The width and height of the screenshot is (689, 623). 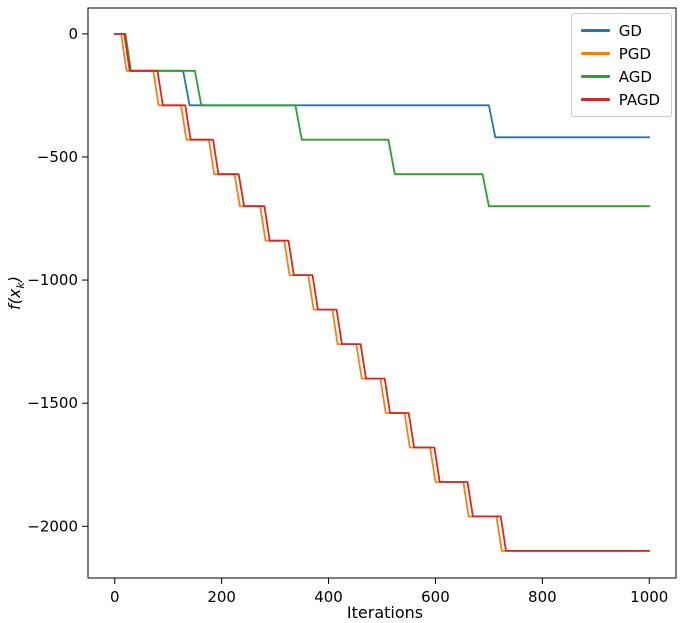 What do you see at coordinates (14, 279) in the screenshot?
I see `y-axis-label-post: )` at bounding box center [14, 279].